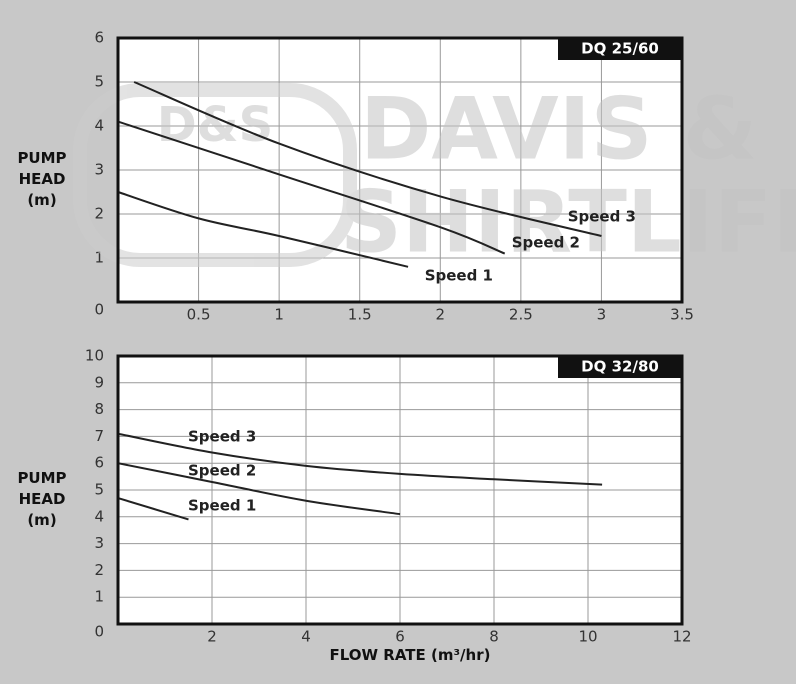 This screenshot has width=796, height=684. What do you see at coordinates (681, 637) in the screenshot?
I see `x-tick-label: 12` at bounding box center [681, 637].